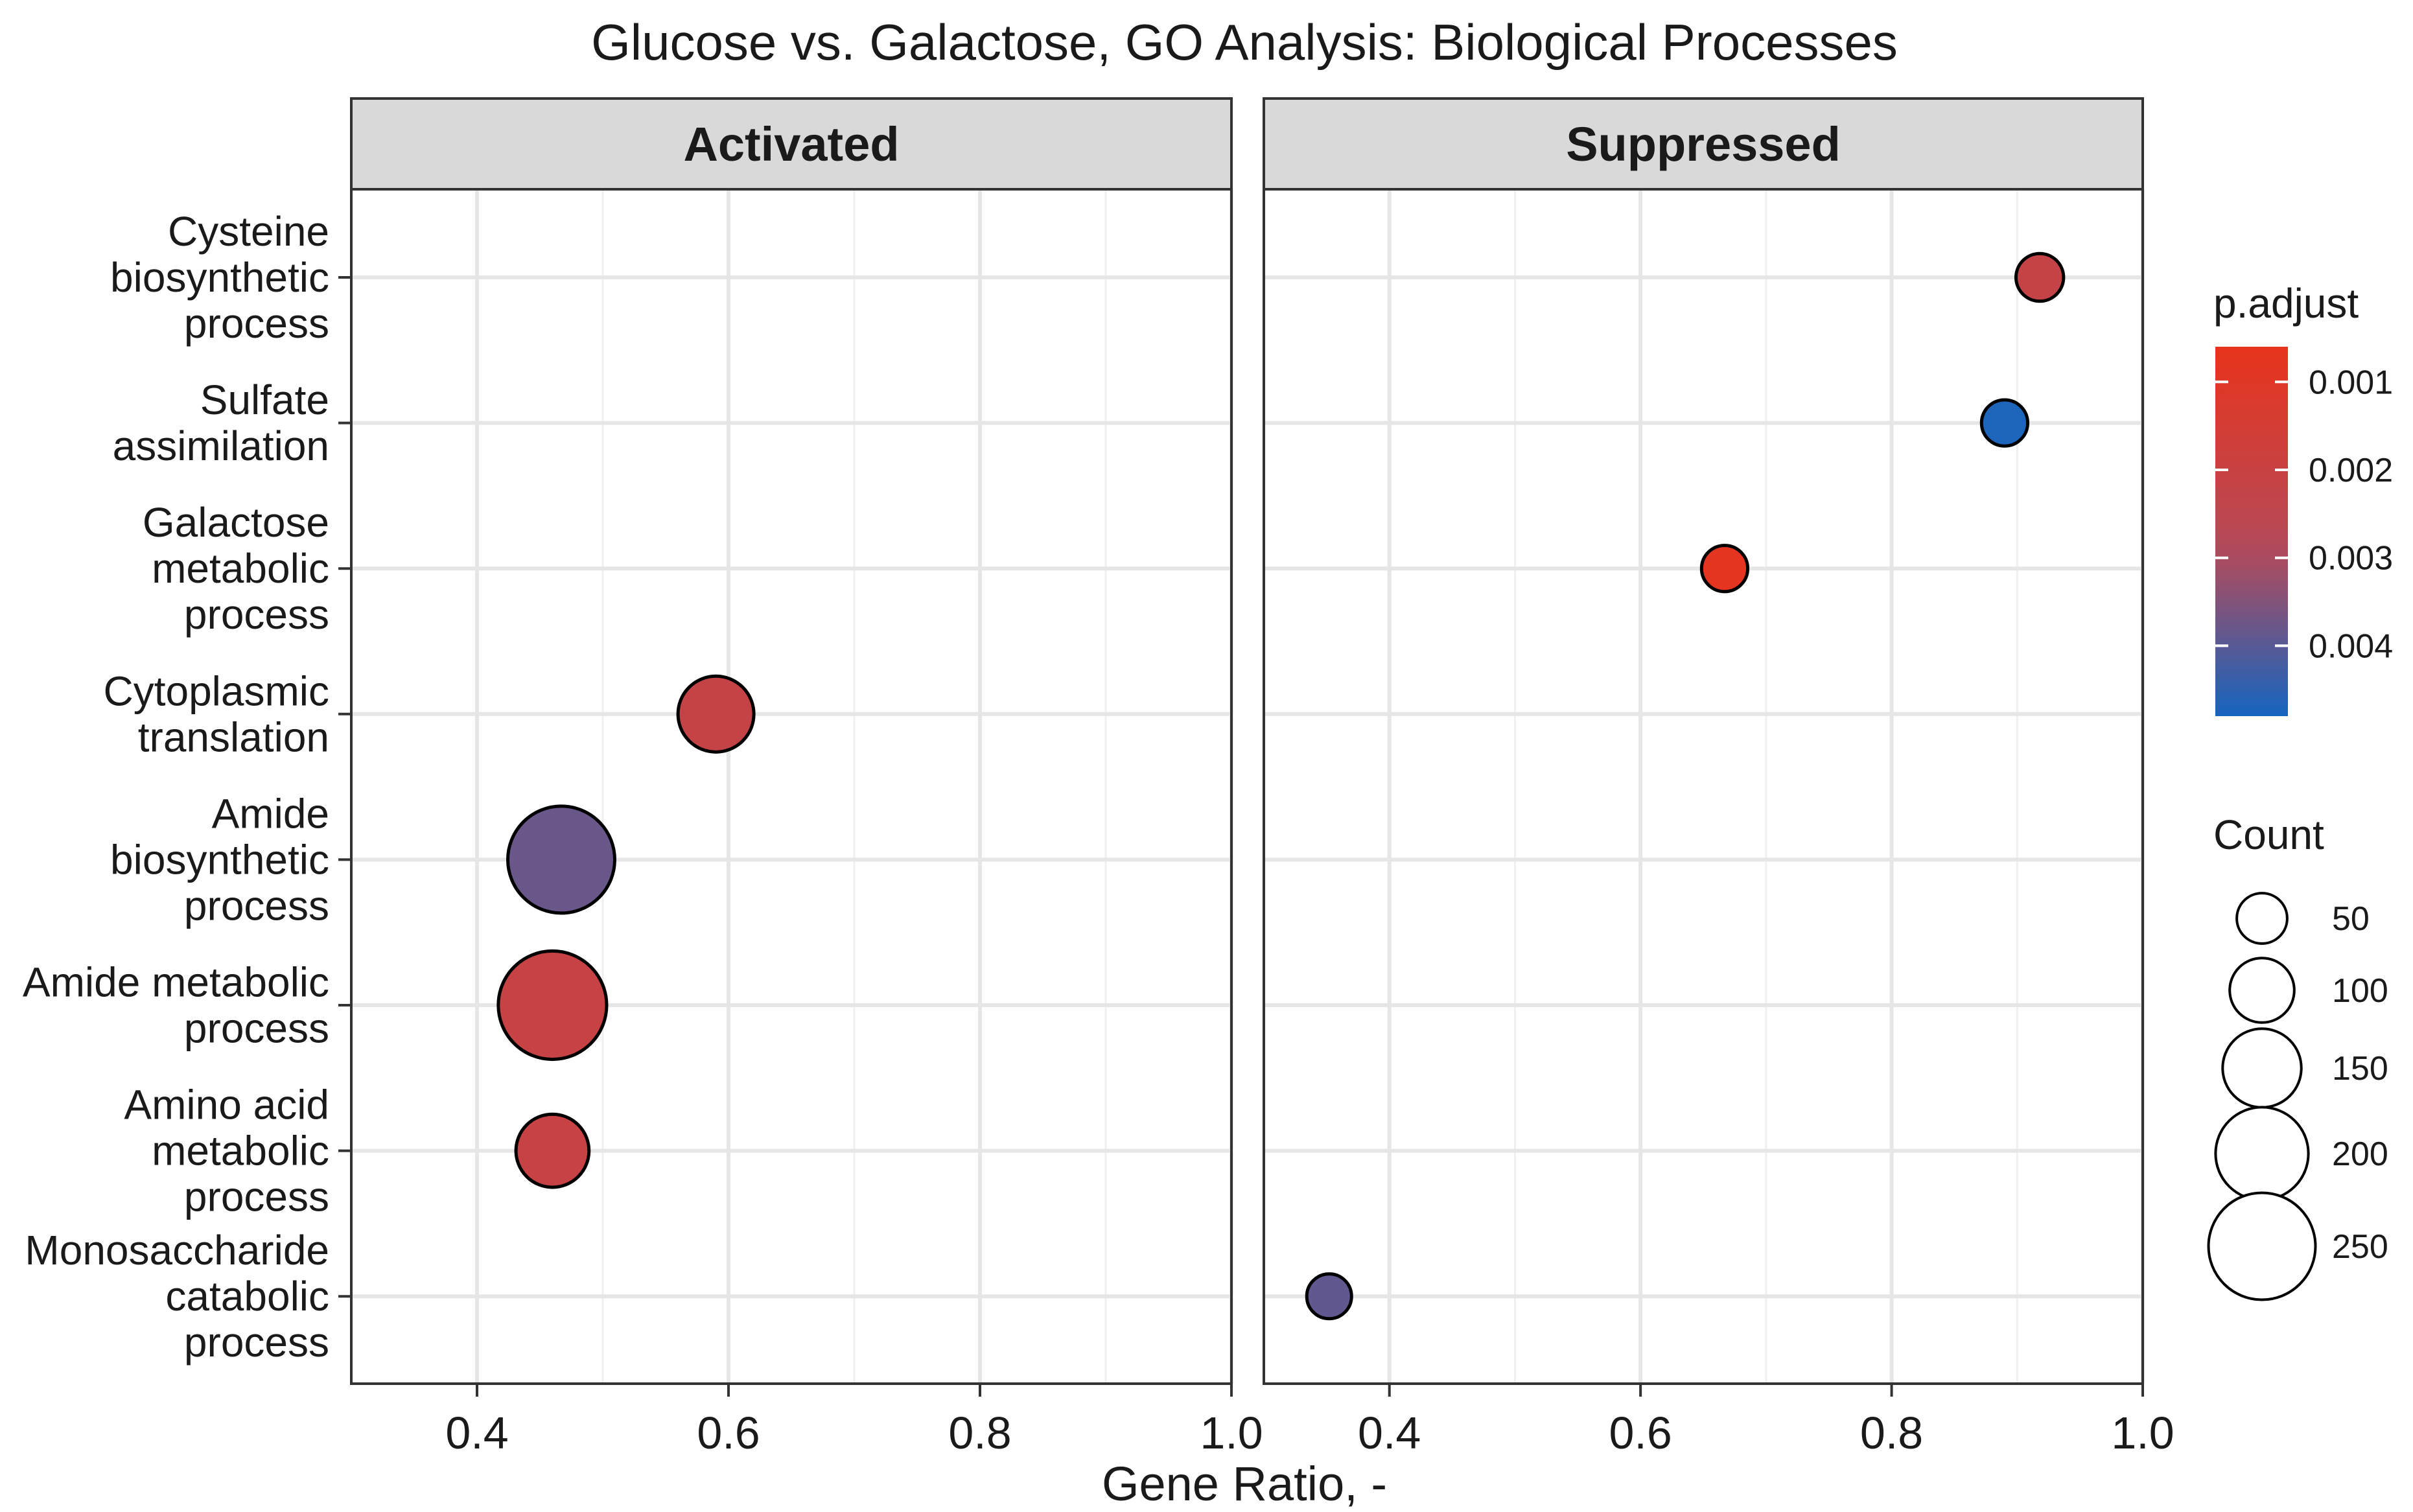 This screenshot has width=2413, height=1512. I want to click on y-label-cysteine-biosynthetic-process: Cysteine biosynthetic process, so click(219, 277).